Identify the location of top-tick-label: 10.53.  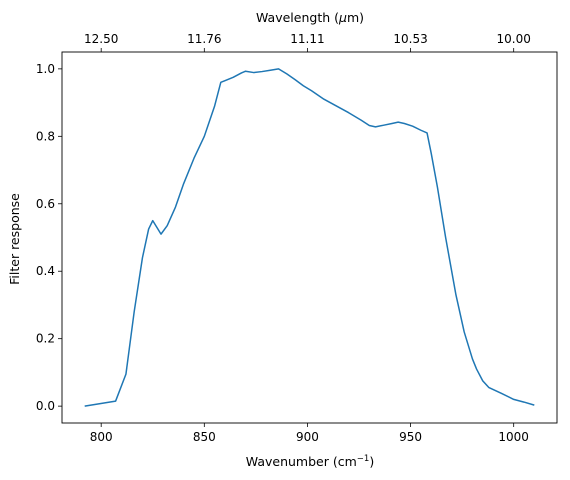
(410, 39).